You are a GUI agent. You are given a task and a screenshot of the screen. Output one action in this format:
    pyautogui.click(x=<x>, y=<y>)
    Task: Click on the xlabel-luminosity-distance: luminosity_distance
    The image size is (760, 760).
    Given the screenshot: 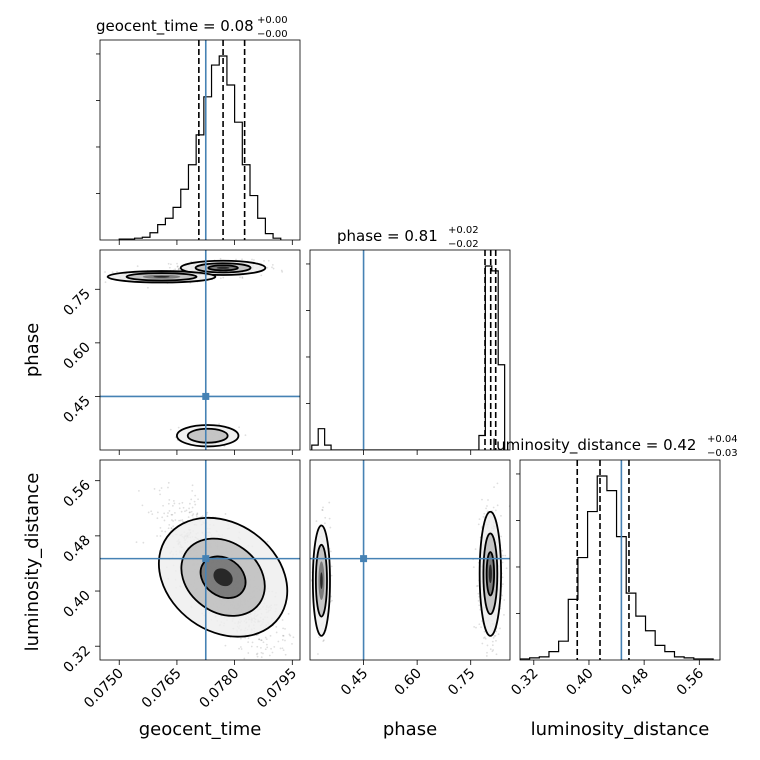 What is the action you would take?
    pyautogui.click(x=620, y=729)
    